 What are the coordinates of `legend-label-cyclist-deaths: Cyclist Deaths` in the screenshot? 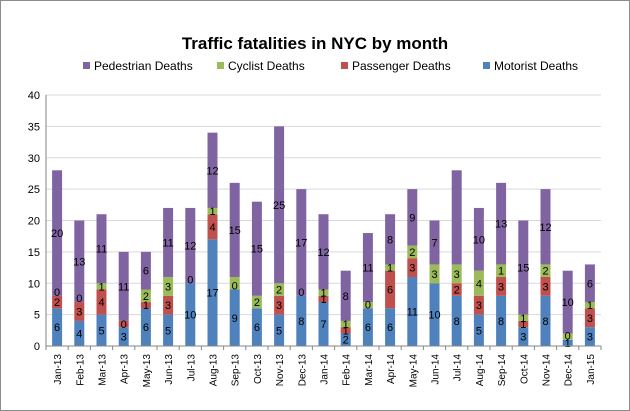 It's located at (266, 66).